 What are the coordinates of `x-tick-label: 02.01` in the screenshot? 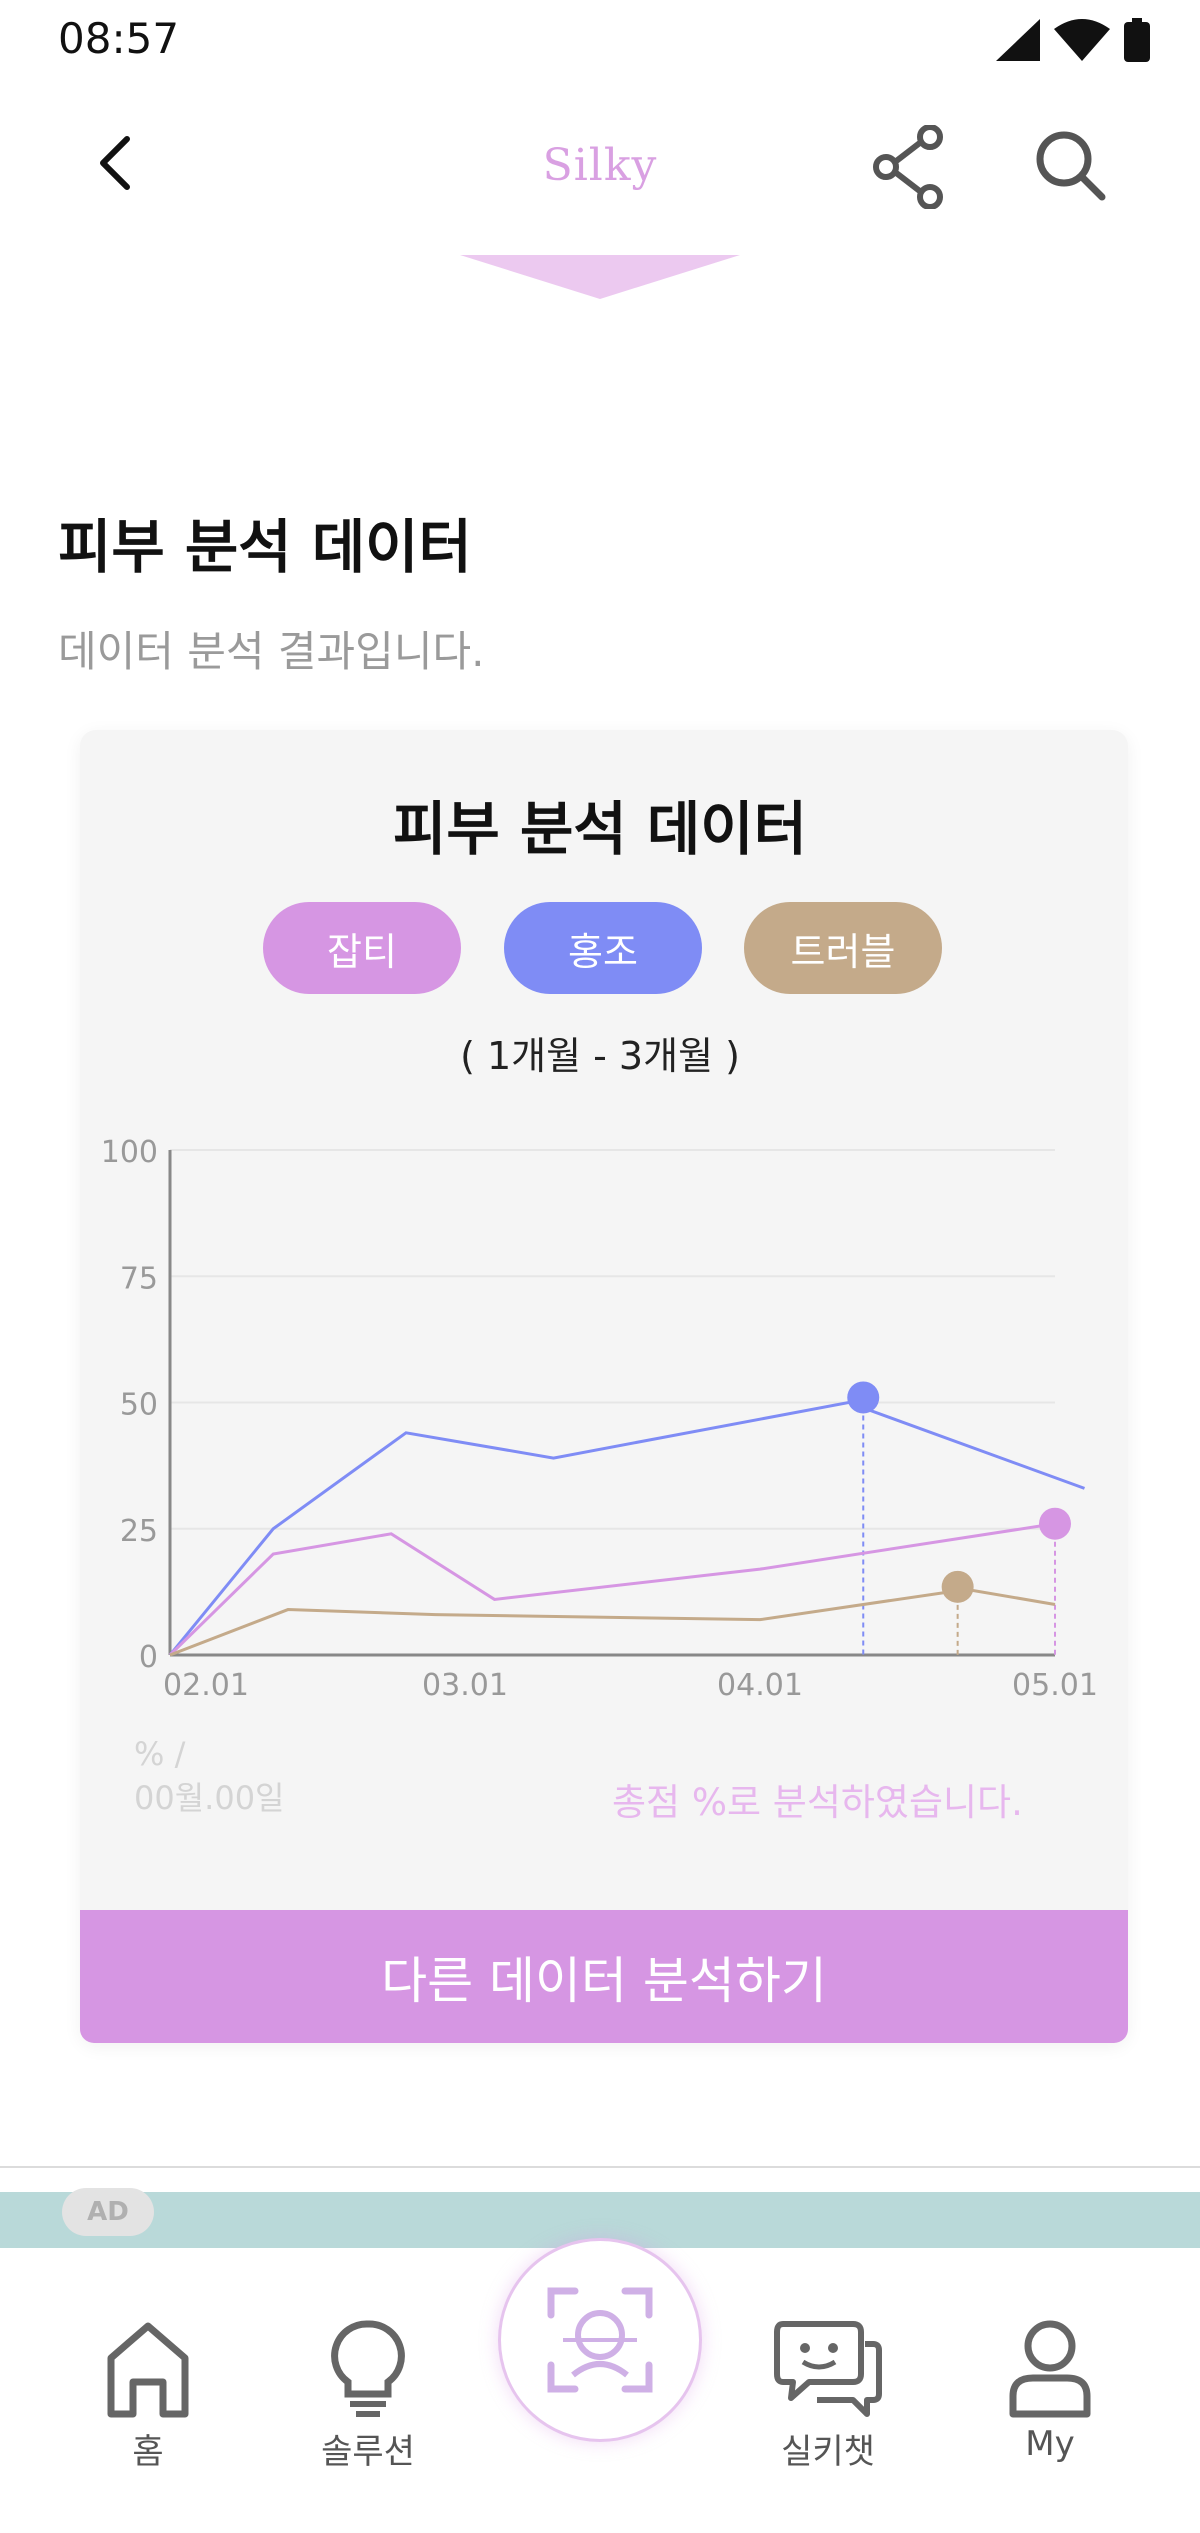 It's located at (206, 1685).